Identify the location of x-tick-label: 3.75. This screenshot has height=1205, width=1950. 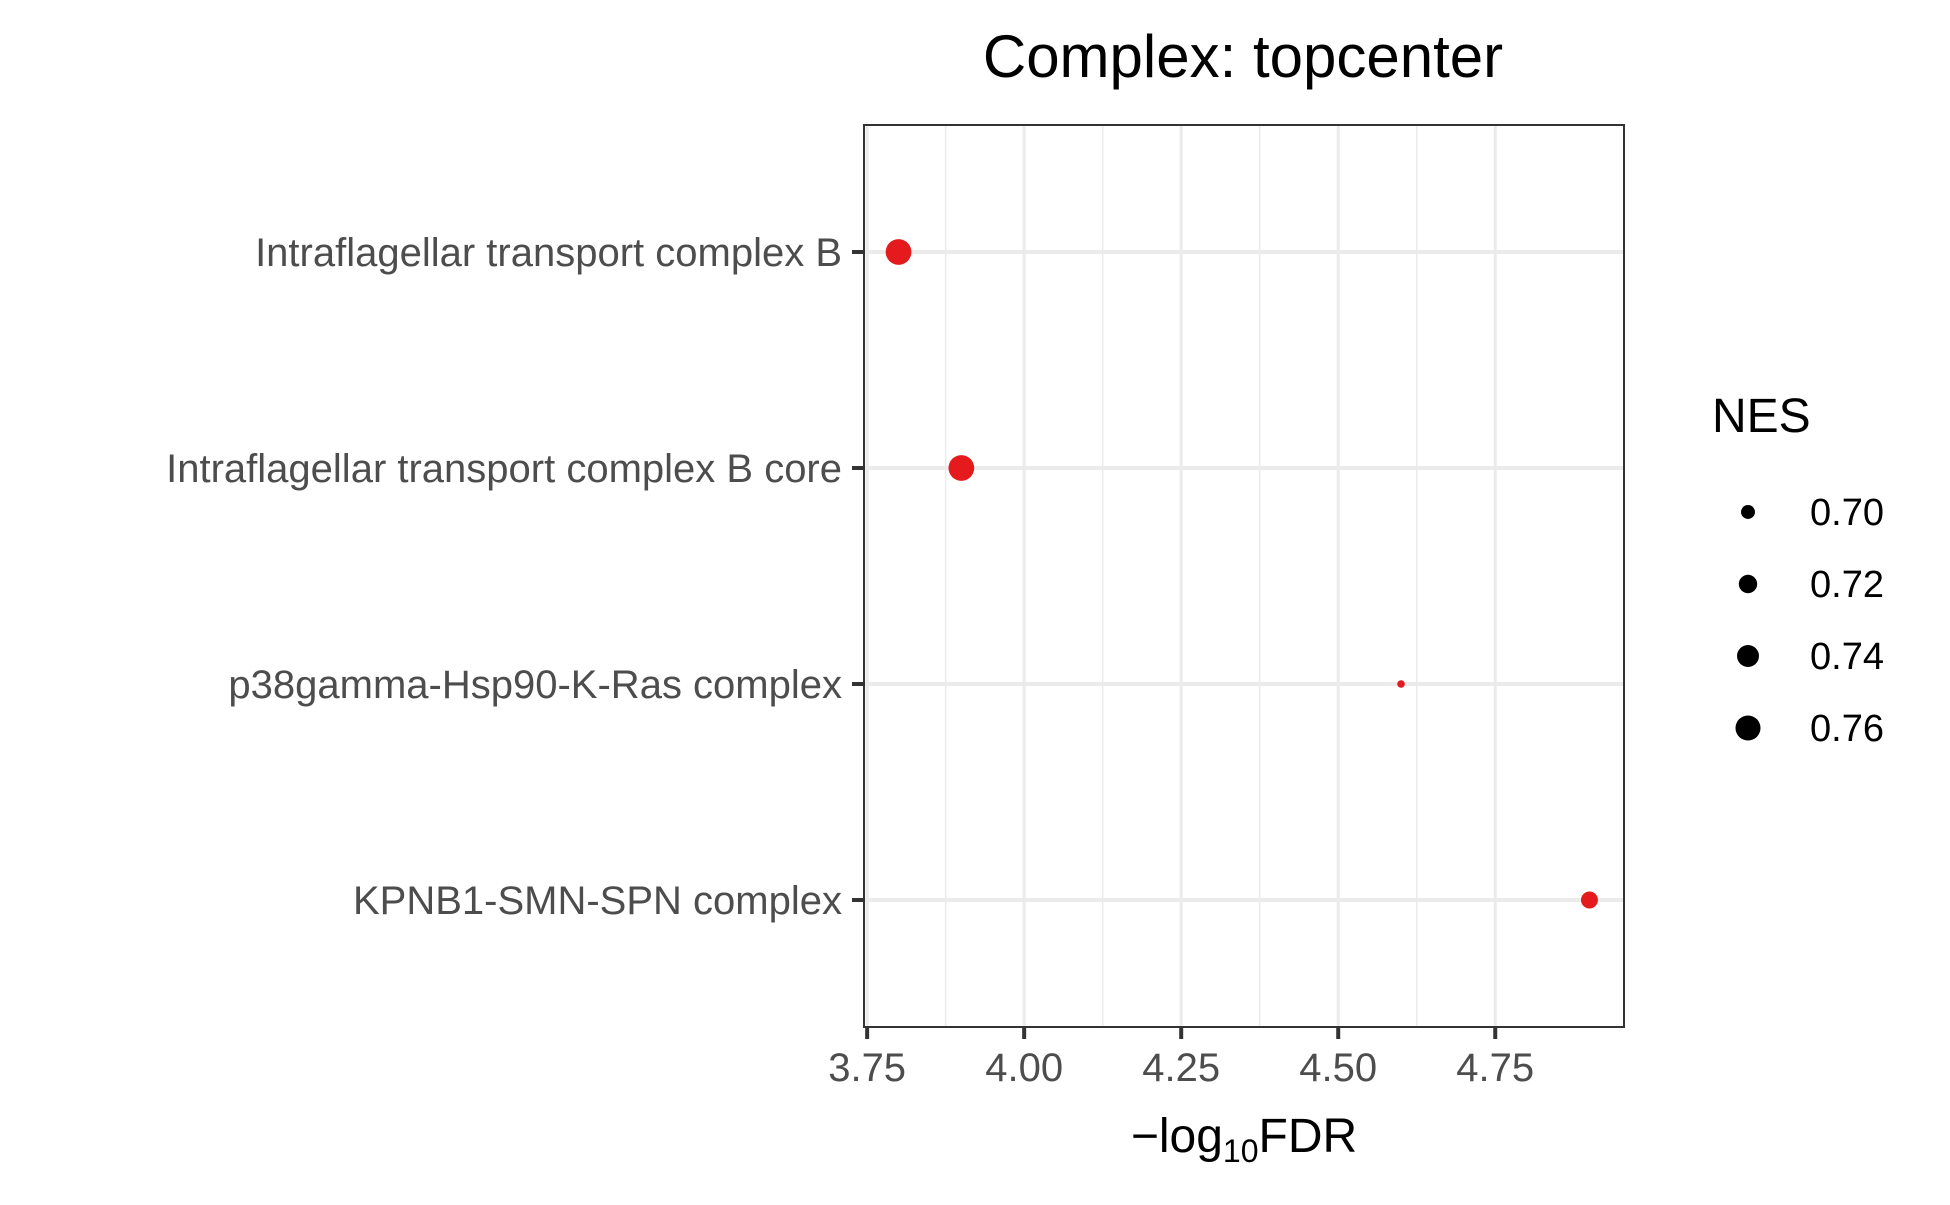
(867, 1068).